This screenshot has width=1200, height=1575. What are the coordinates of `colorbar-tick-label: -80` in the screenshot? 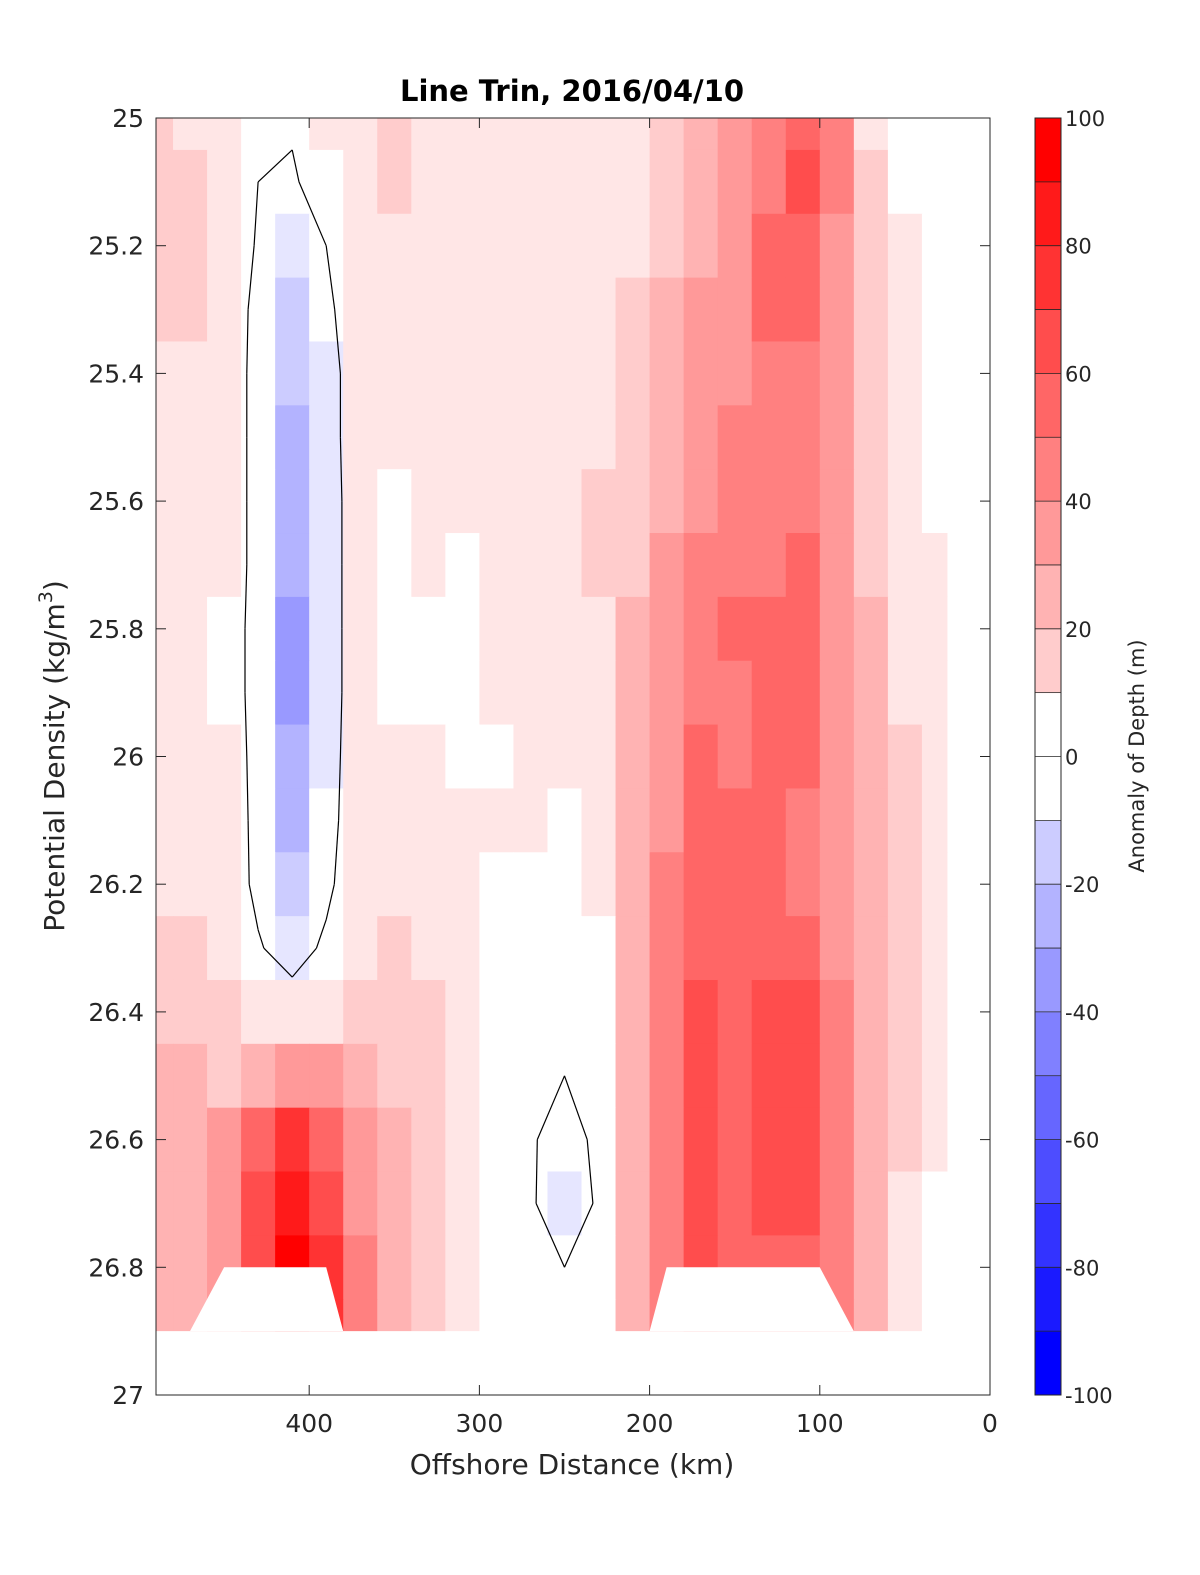 It's located at (1082, 1268).